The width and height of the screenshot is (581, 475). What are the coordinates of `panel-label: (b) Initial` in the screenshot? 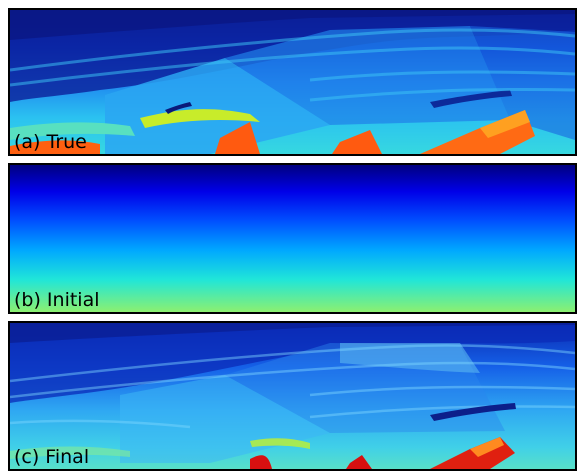 It's located at (57, 300).